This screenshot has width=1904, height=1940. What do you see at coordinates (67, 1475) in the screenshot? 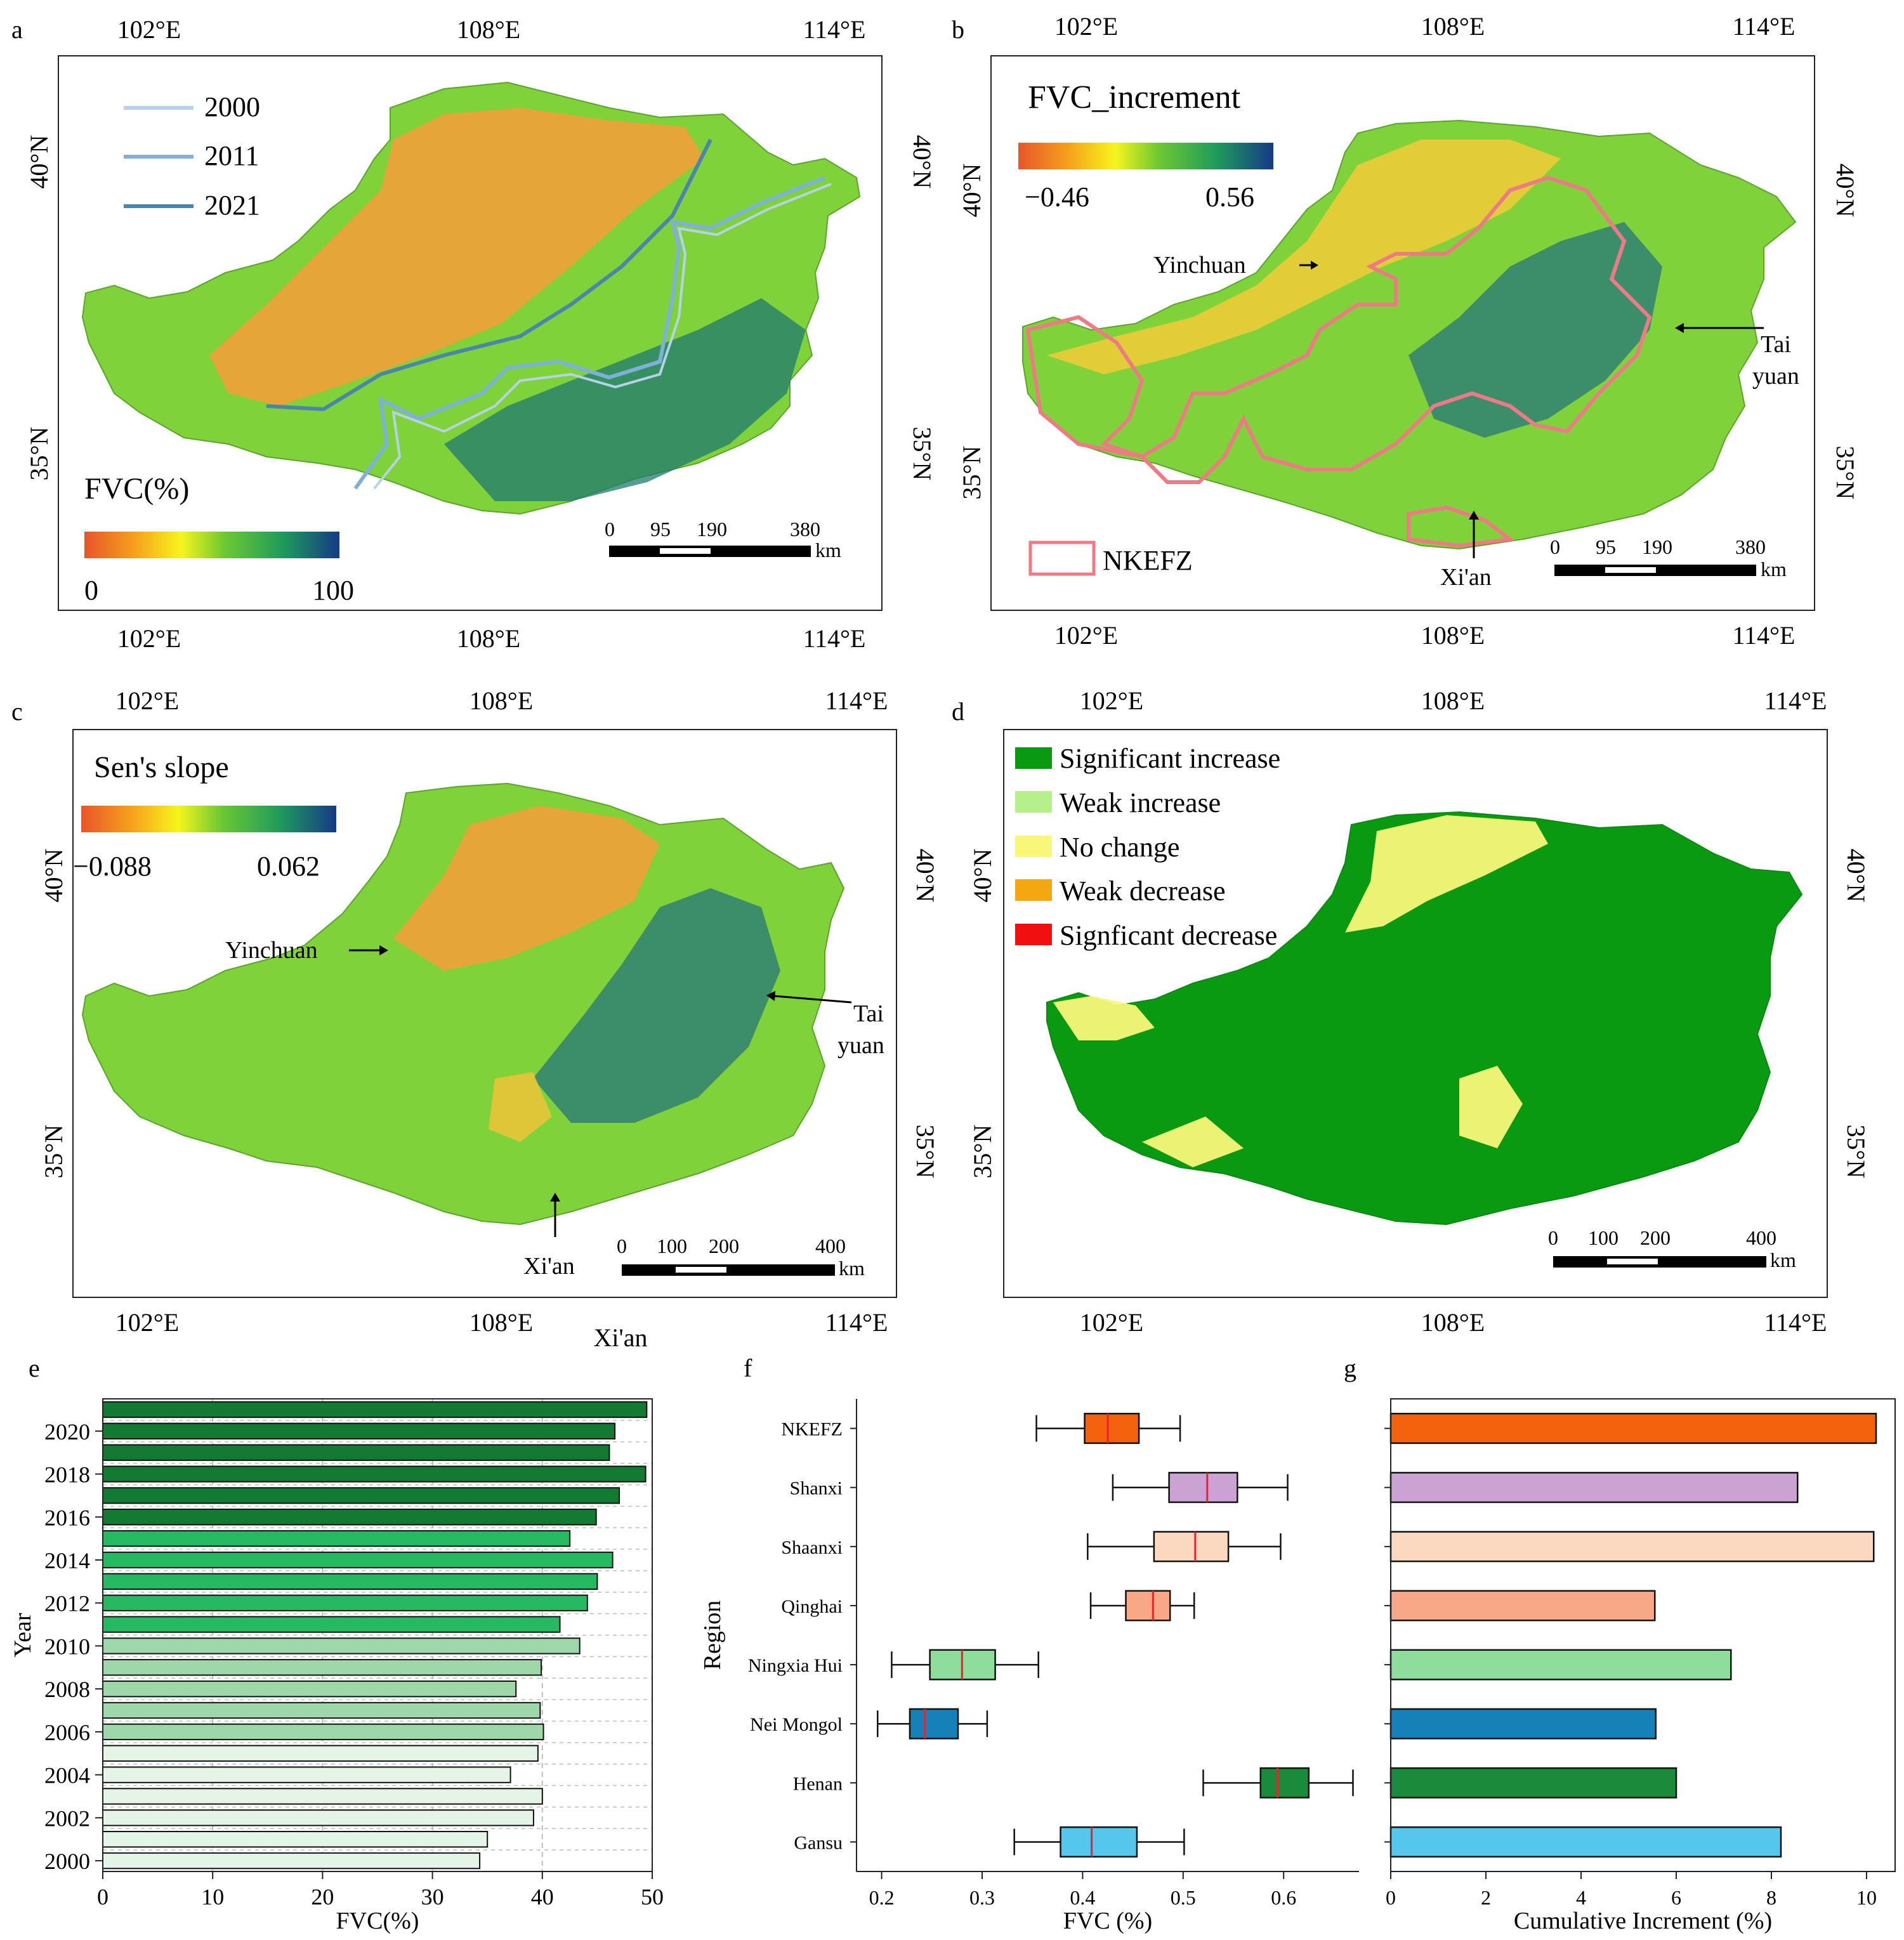
I see `y-tick-label-e: 2018` at bounding box center [67, 1475].